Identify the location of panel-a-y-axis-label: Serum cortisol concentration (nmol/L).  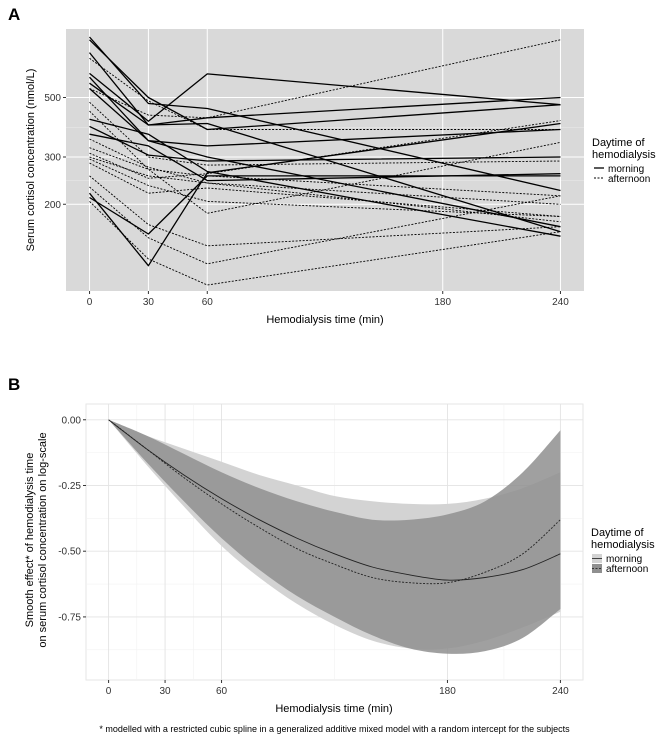
(31, 160).